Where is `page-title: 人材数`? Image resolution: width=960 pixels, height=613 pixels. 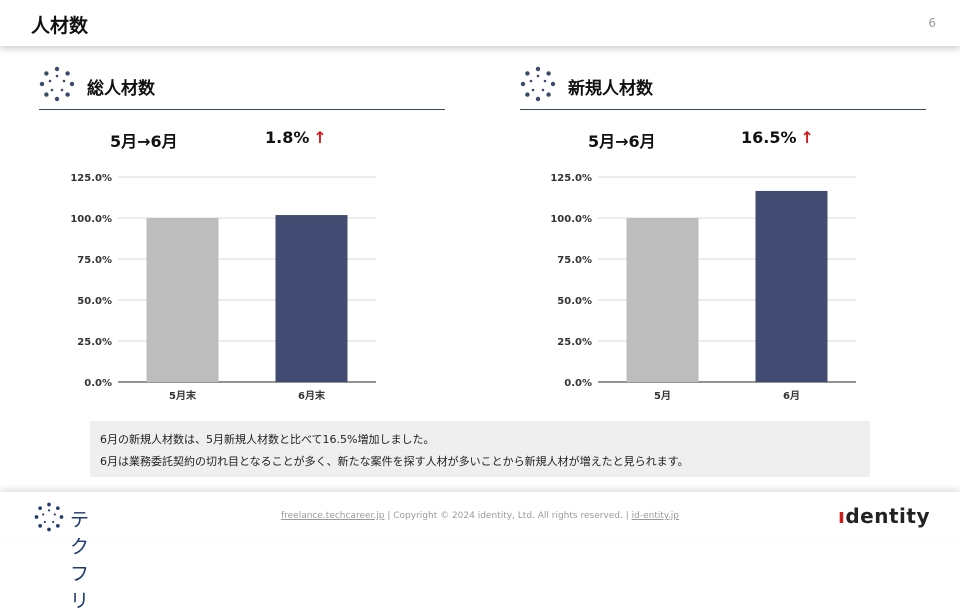
page-title: 人材数 is located at coordinates (60, 26).